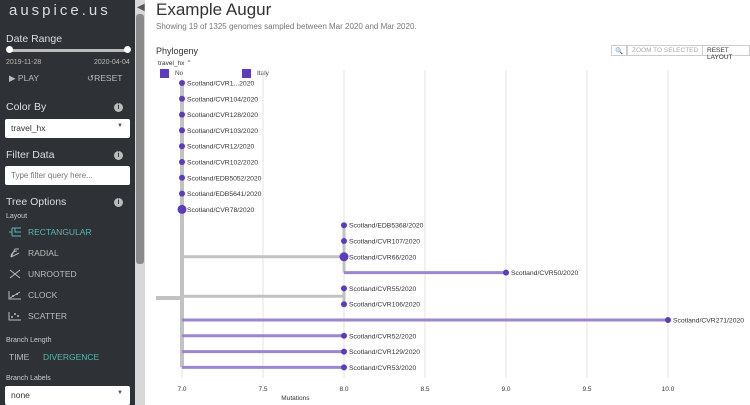 The image size is (750, 405). What do you see at coordinates (9, 49) in the screenshot?
I see `date-range-start-handle` at bounding box center [9, 49].